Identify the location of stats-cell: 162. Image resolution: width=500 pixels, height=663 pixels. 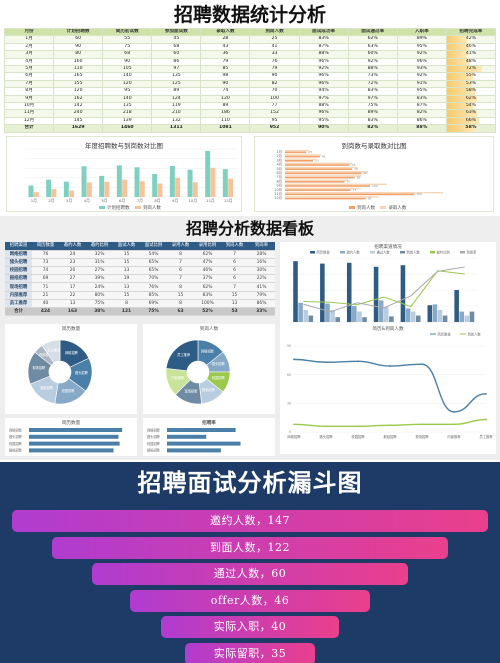
(78, 99).